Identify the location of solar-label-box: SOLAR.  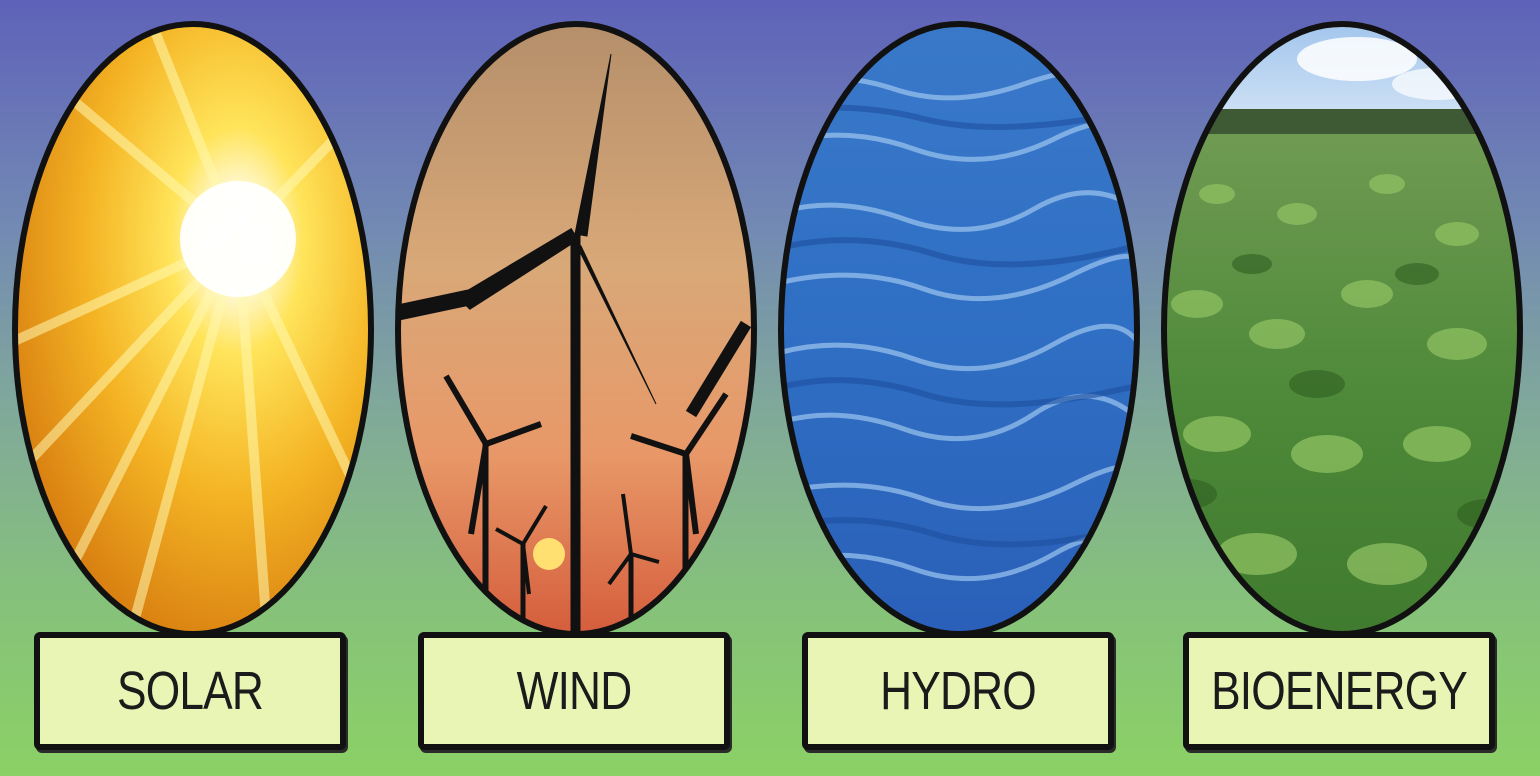
(190, 691).